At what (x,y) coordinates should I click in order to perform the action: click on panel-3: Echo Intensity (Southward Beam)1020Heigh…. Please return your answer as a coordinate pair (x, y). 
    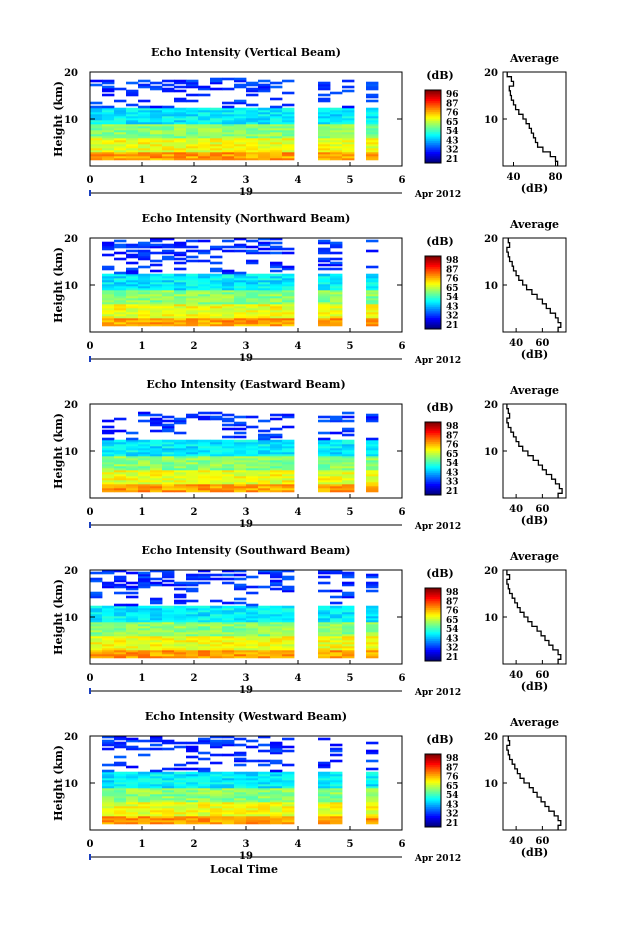
    Looking at the image, I should click on (309, 621).